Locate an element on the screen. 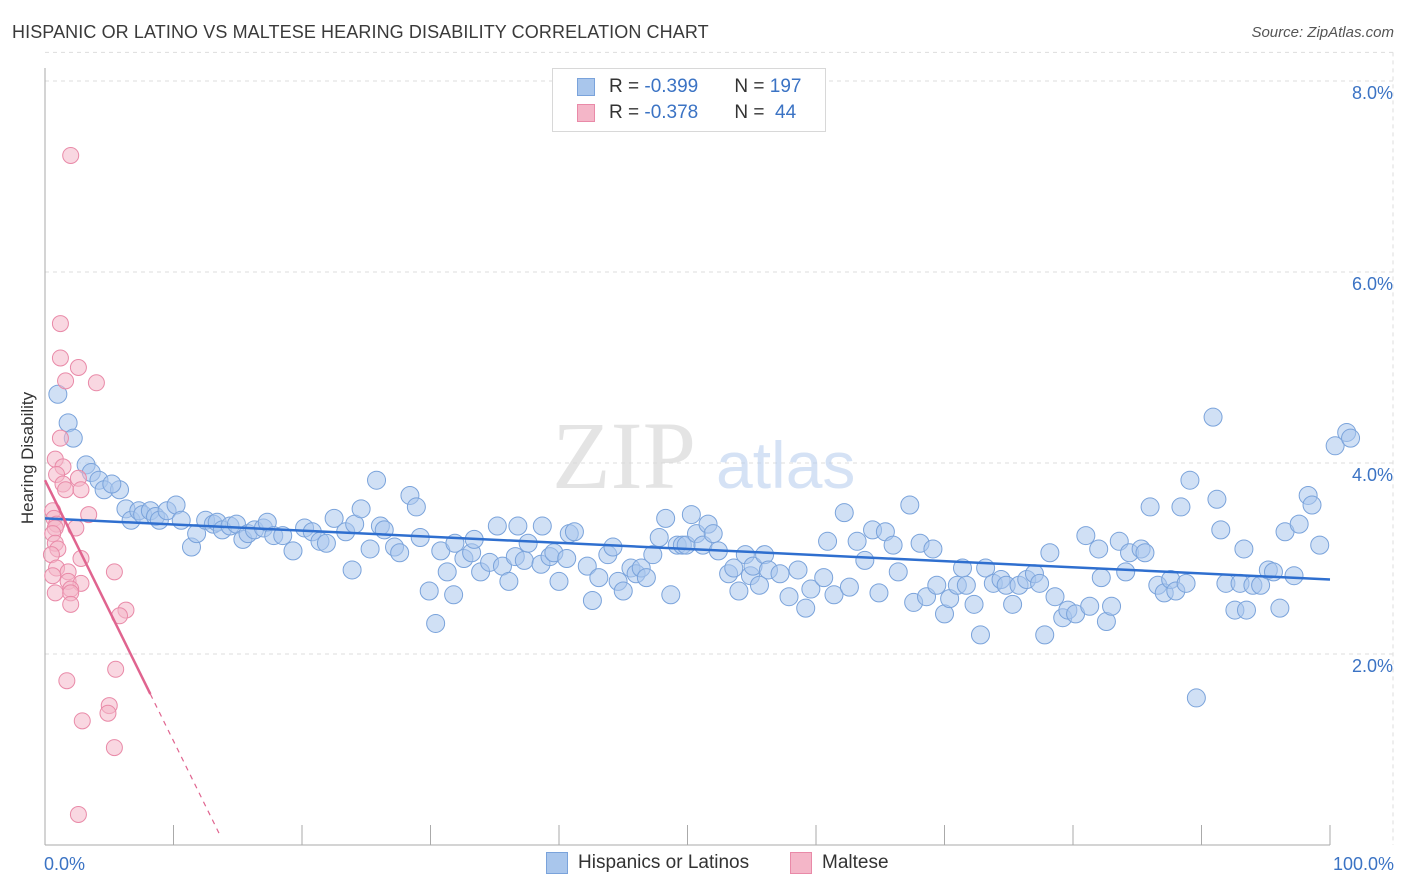 This screenshot has width=1406, height=892. y-axis-label: Hearing Disability is located at coordinates (27, 457).